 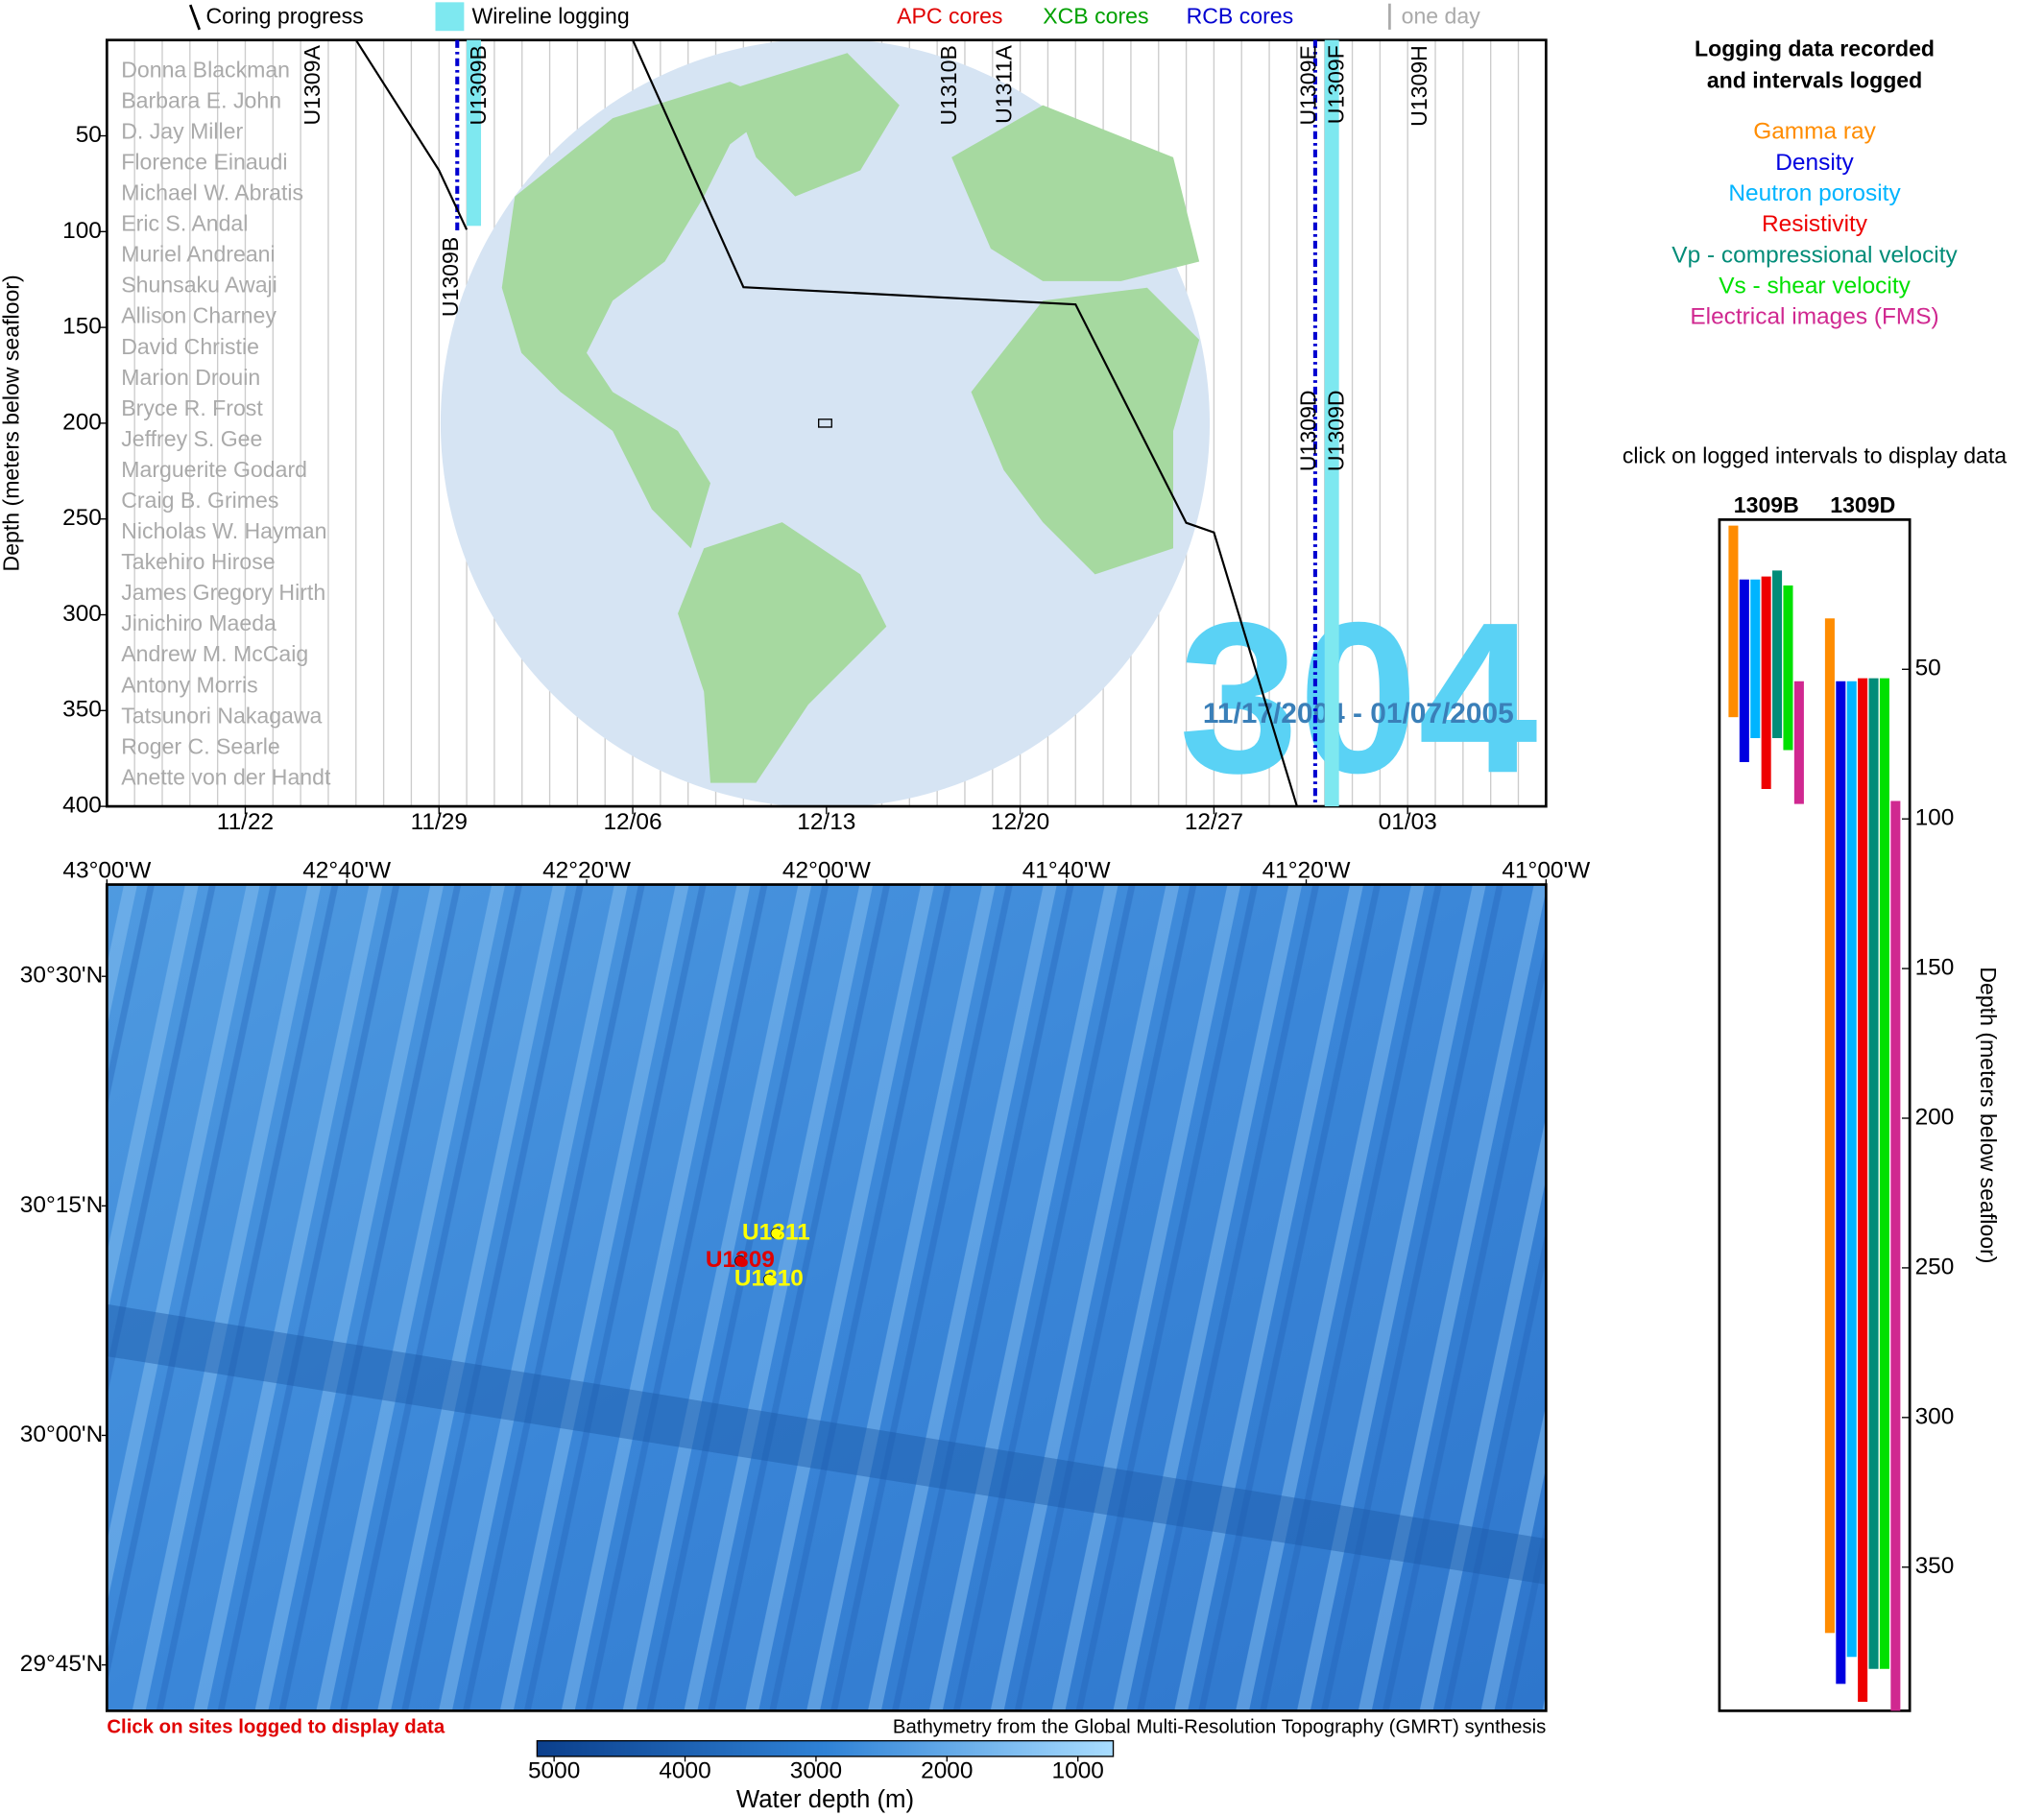 What do you see at coordinates (474, 133) in the screenshot?
I see `wireline-interval` at bounding box center [474, 133].